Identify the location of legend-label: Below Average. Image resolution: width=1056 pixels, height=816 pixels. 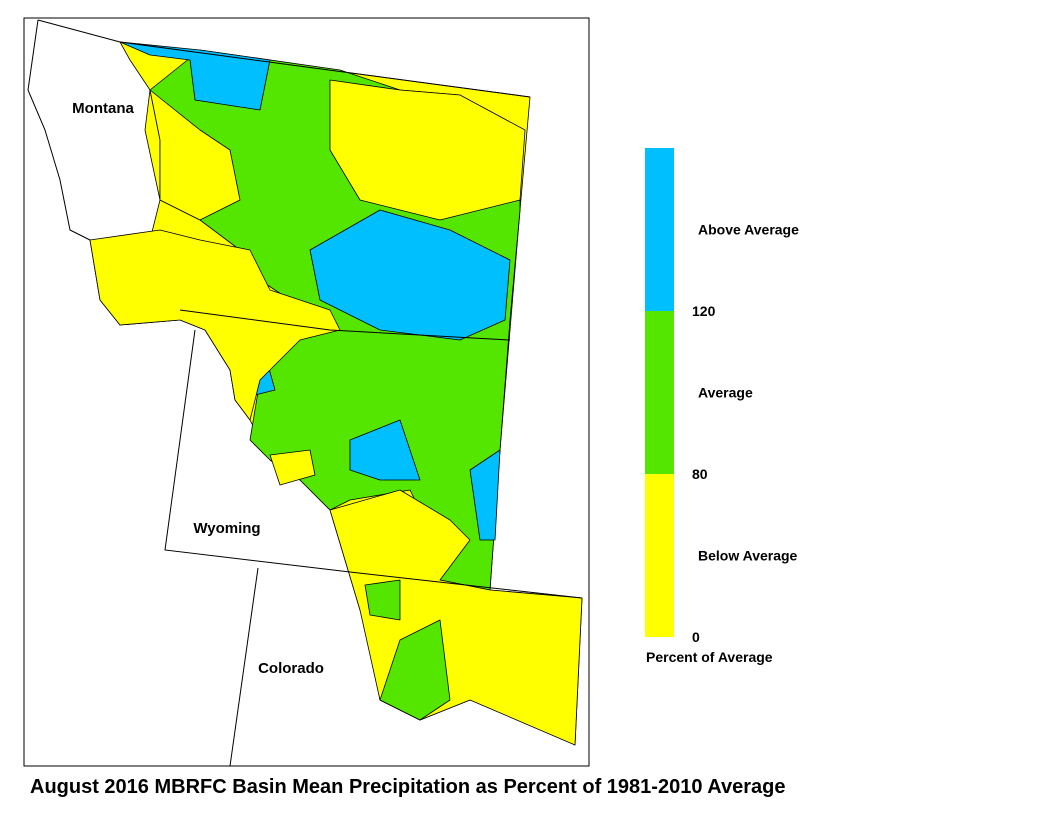
(748, 556).